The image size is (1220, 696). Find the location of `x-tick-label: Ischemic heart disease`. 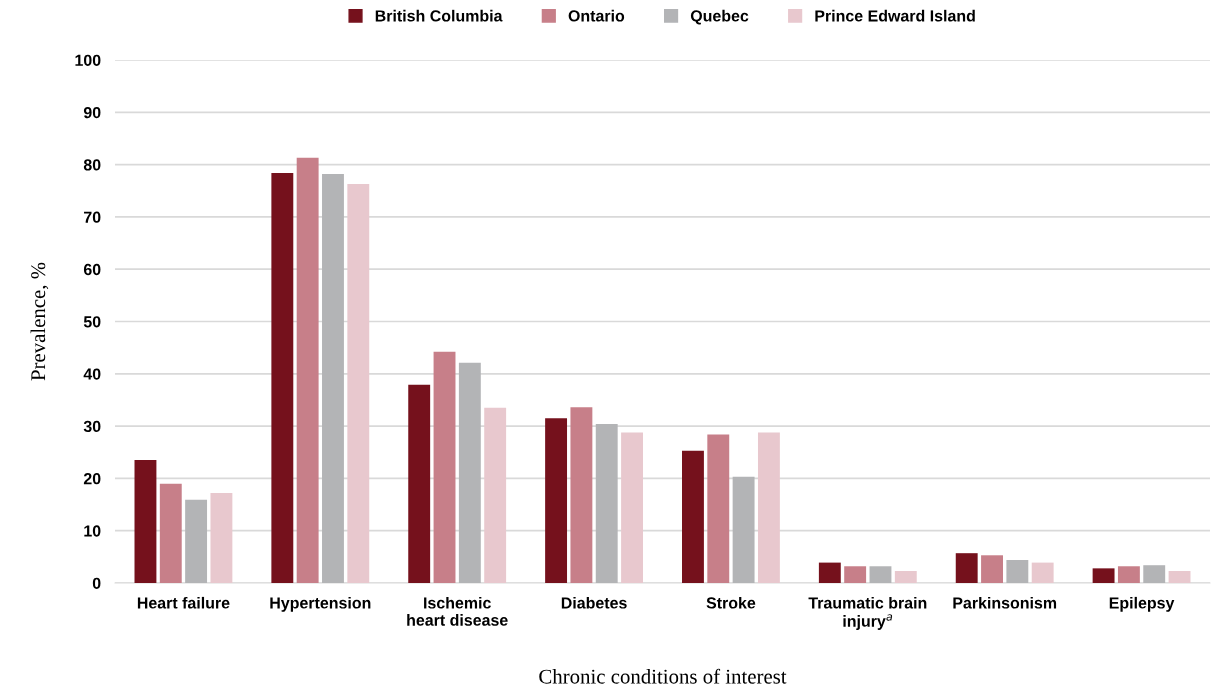

x-tick-label: Ischemic heart disease is located at coordinates (457, 611).